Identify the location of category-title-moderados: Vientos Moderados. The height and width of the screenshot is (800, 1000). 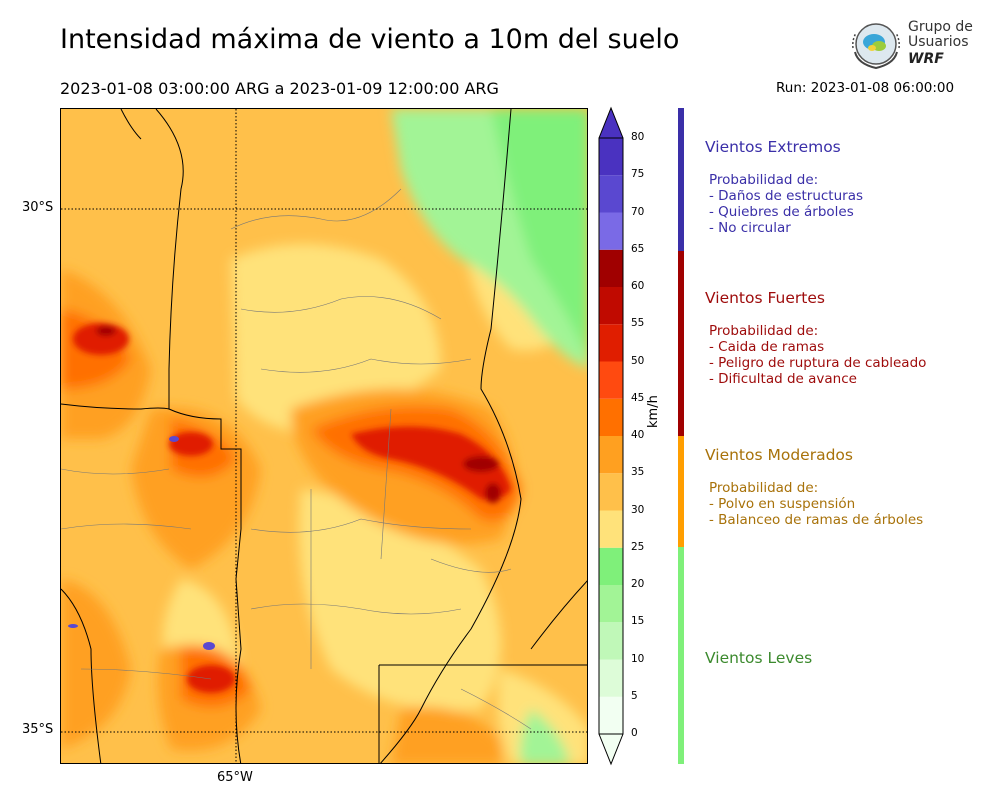
(779, 455).